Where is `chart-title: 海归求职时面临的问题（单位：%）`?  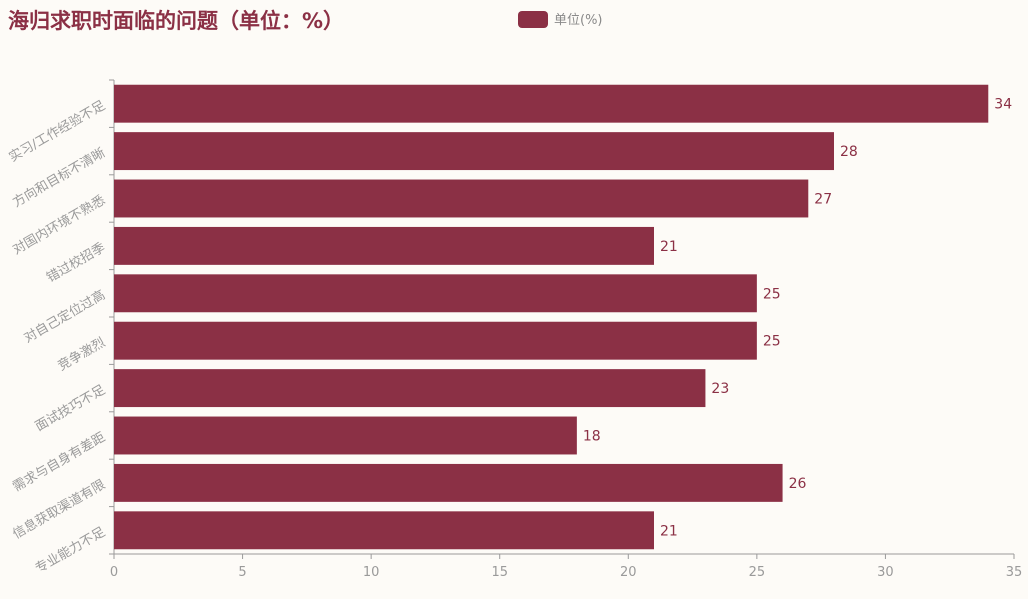
chart-title: 海归求职时面临的问题（单位：%） is located at coordinates (176, 21).